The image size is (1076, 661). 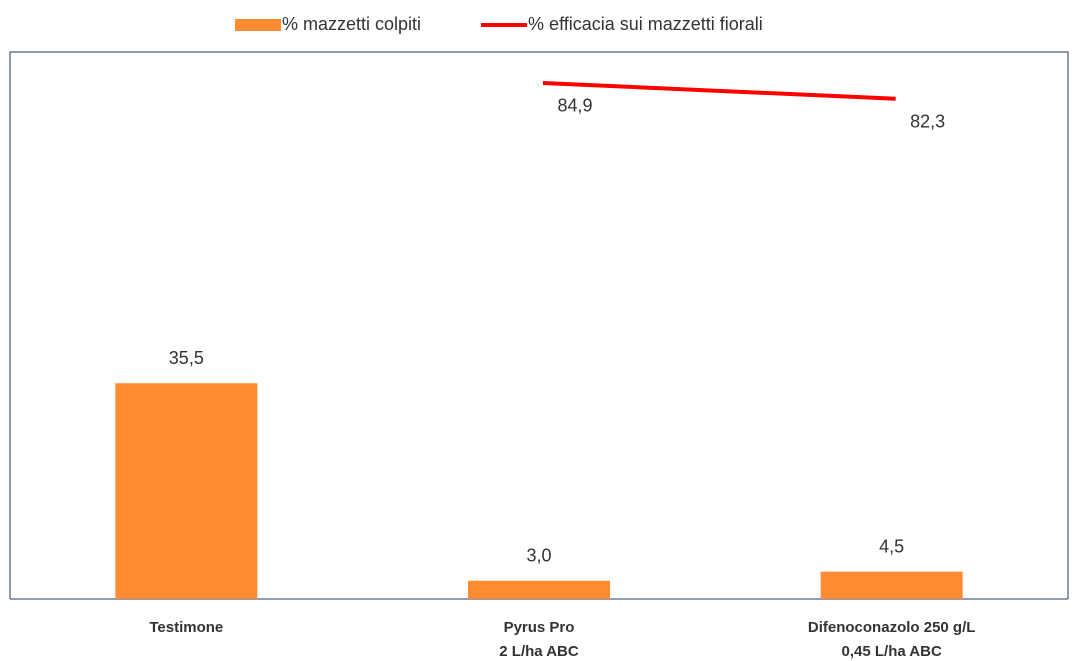 I want to click on data-label: 35,5, so click(x=186, y=358).